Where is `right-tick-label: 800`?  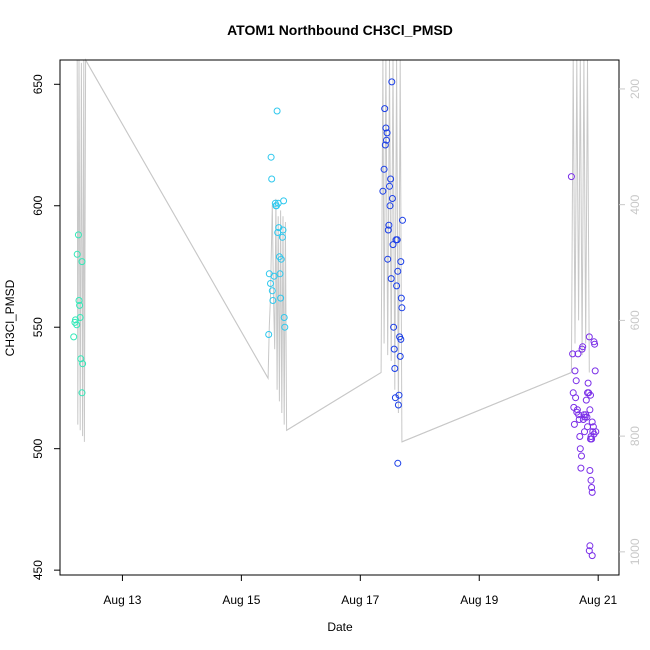
right-tick-label: 800 is located at coordinates (635, 436).